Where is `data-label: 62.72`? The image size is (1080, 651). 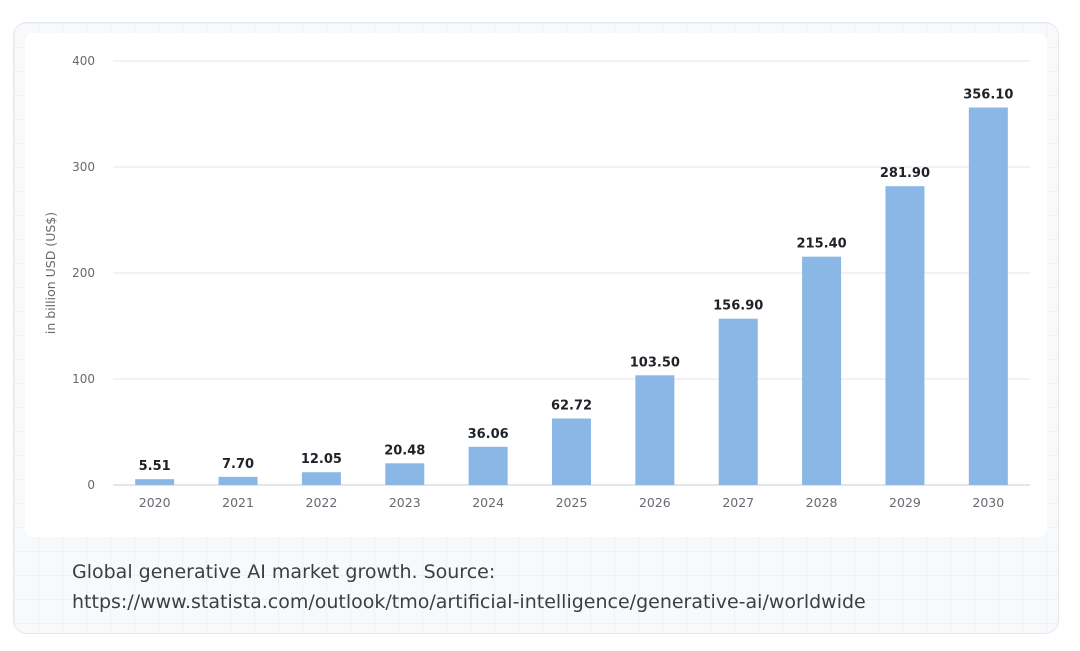
data-label: 62.72 is located at coordinates (571, 406).